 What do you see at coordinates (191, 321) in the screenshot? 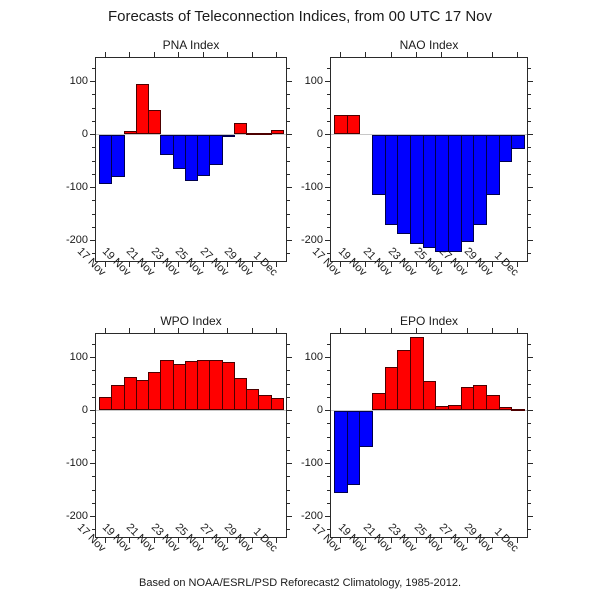
I see `subplot-title: WPO Index` at bounding box center [191, 321].